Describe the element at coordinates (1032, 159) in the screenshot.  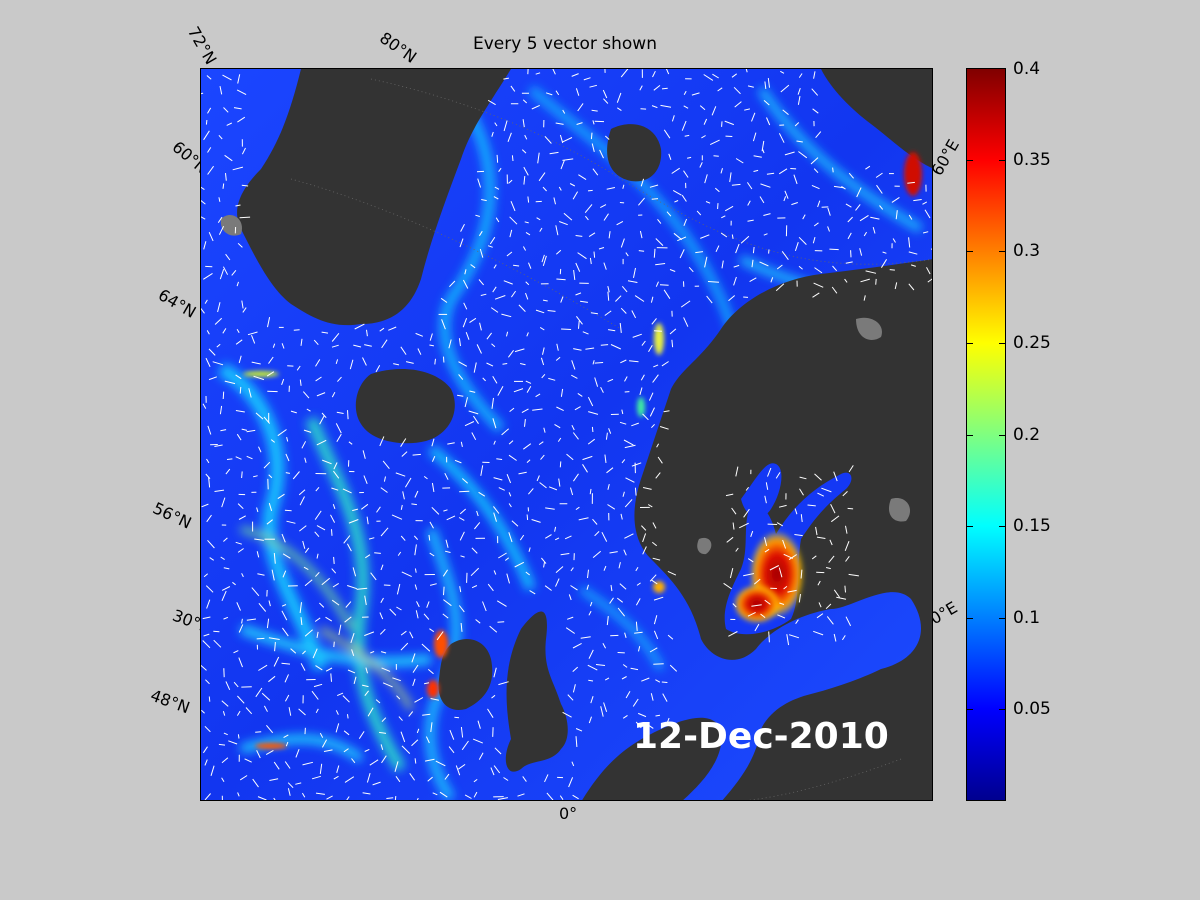
I see `colorbar-tick-label: 0.35` at that location.